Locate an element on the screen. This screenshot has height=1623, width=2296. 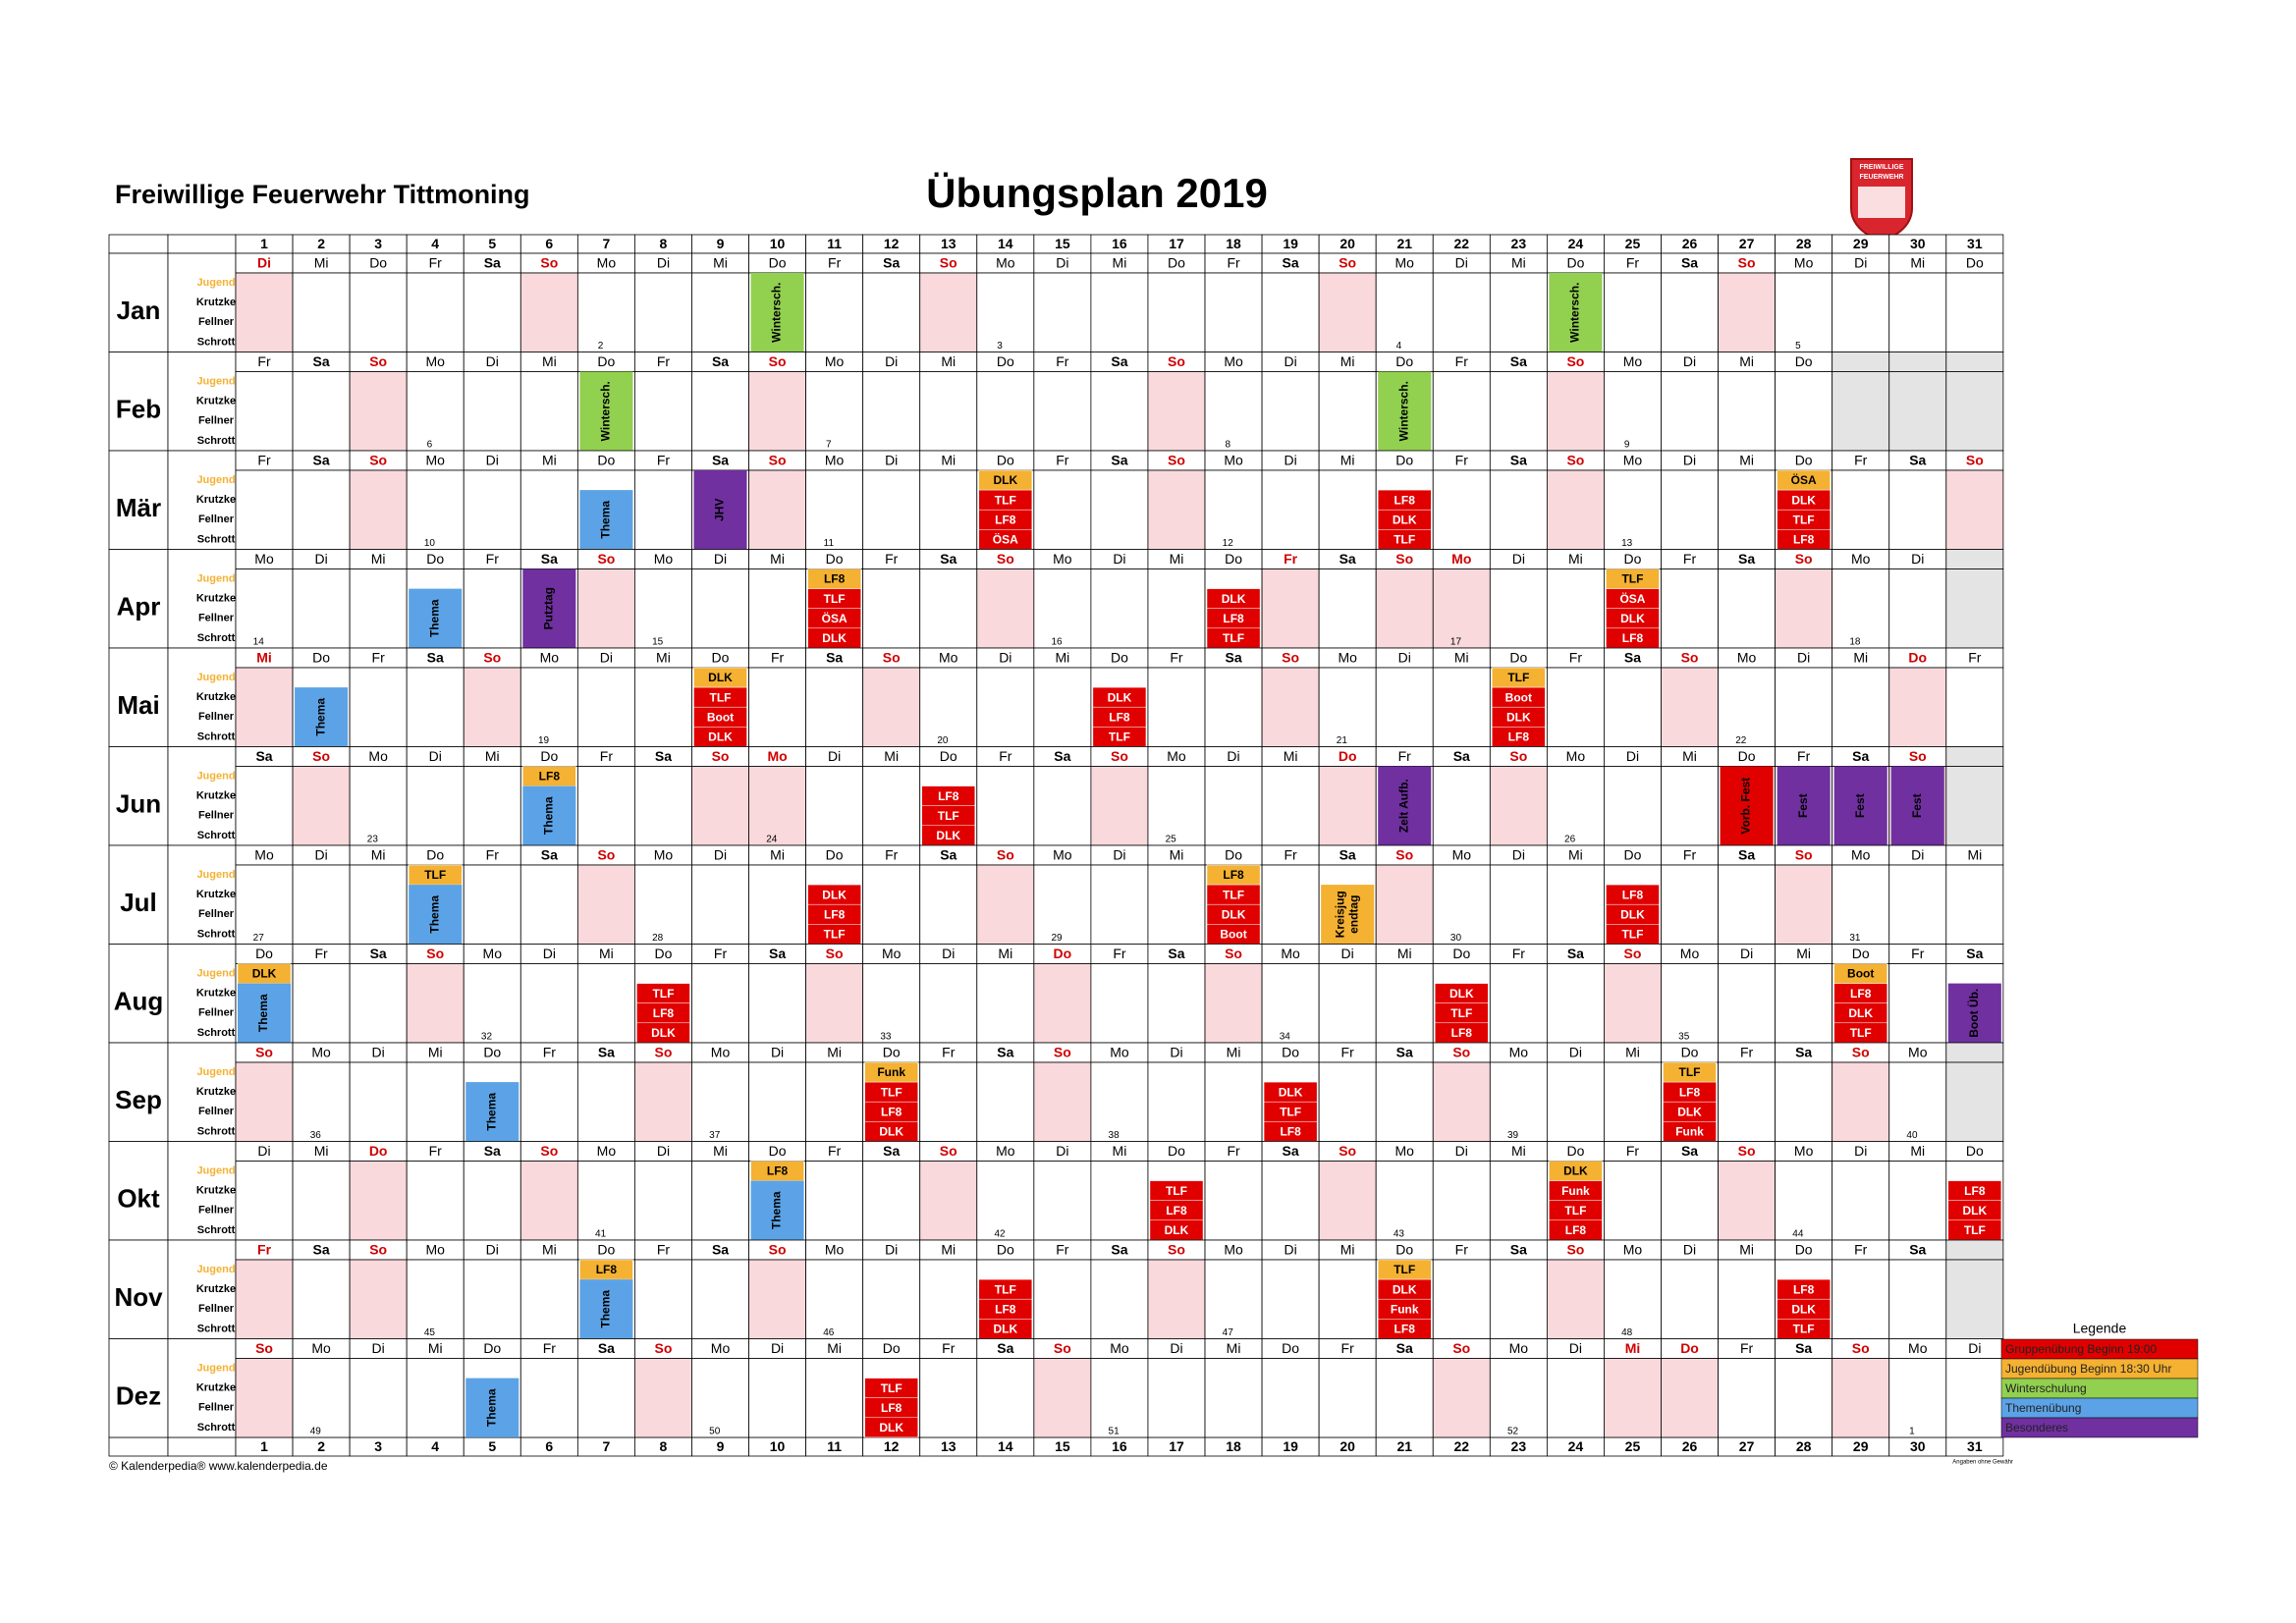
day-number: 17 is located at coordinates (1176, 243).